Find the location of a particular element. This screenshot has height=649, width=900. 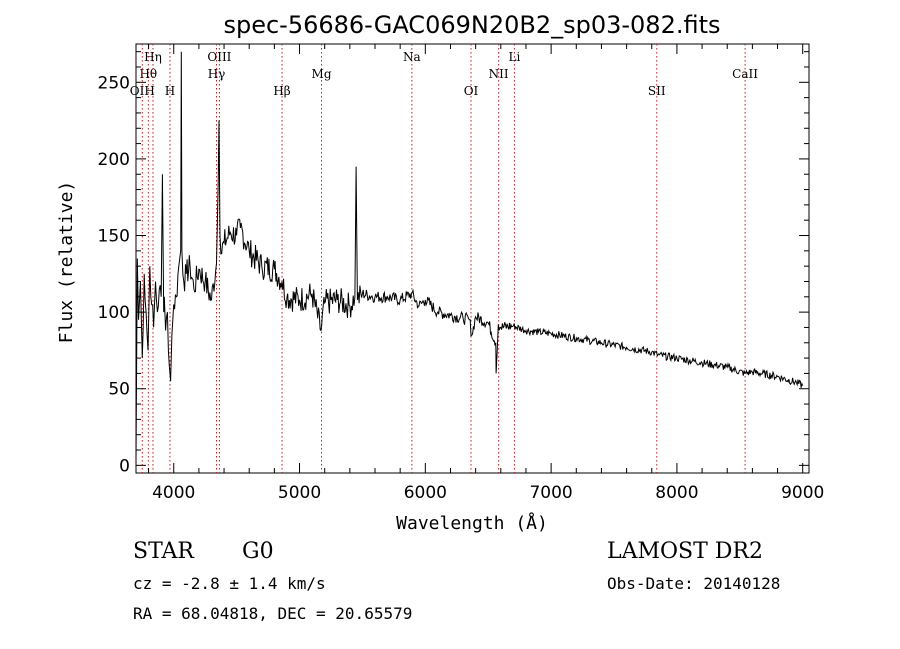

x-tick-label-0: 4000 is located at coordinates (173, 493).